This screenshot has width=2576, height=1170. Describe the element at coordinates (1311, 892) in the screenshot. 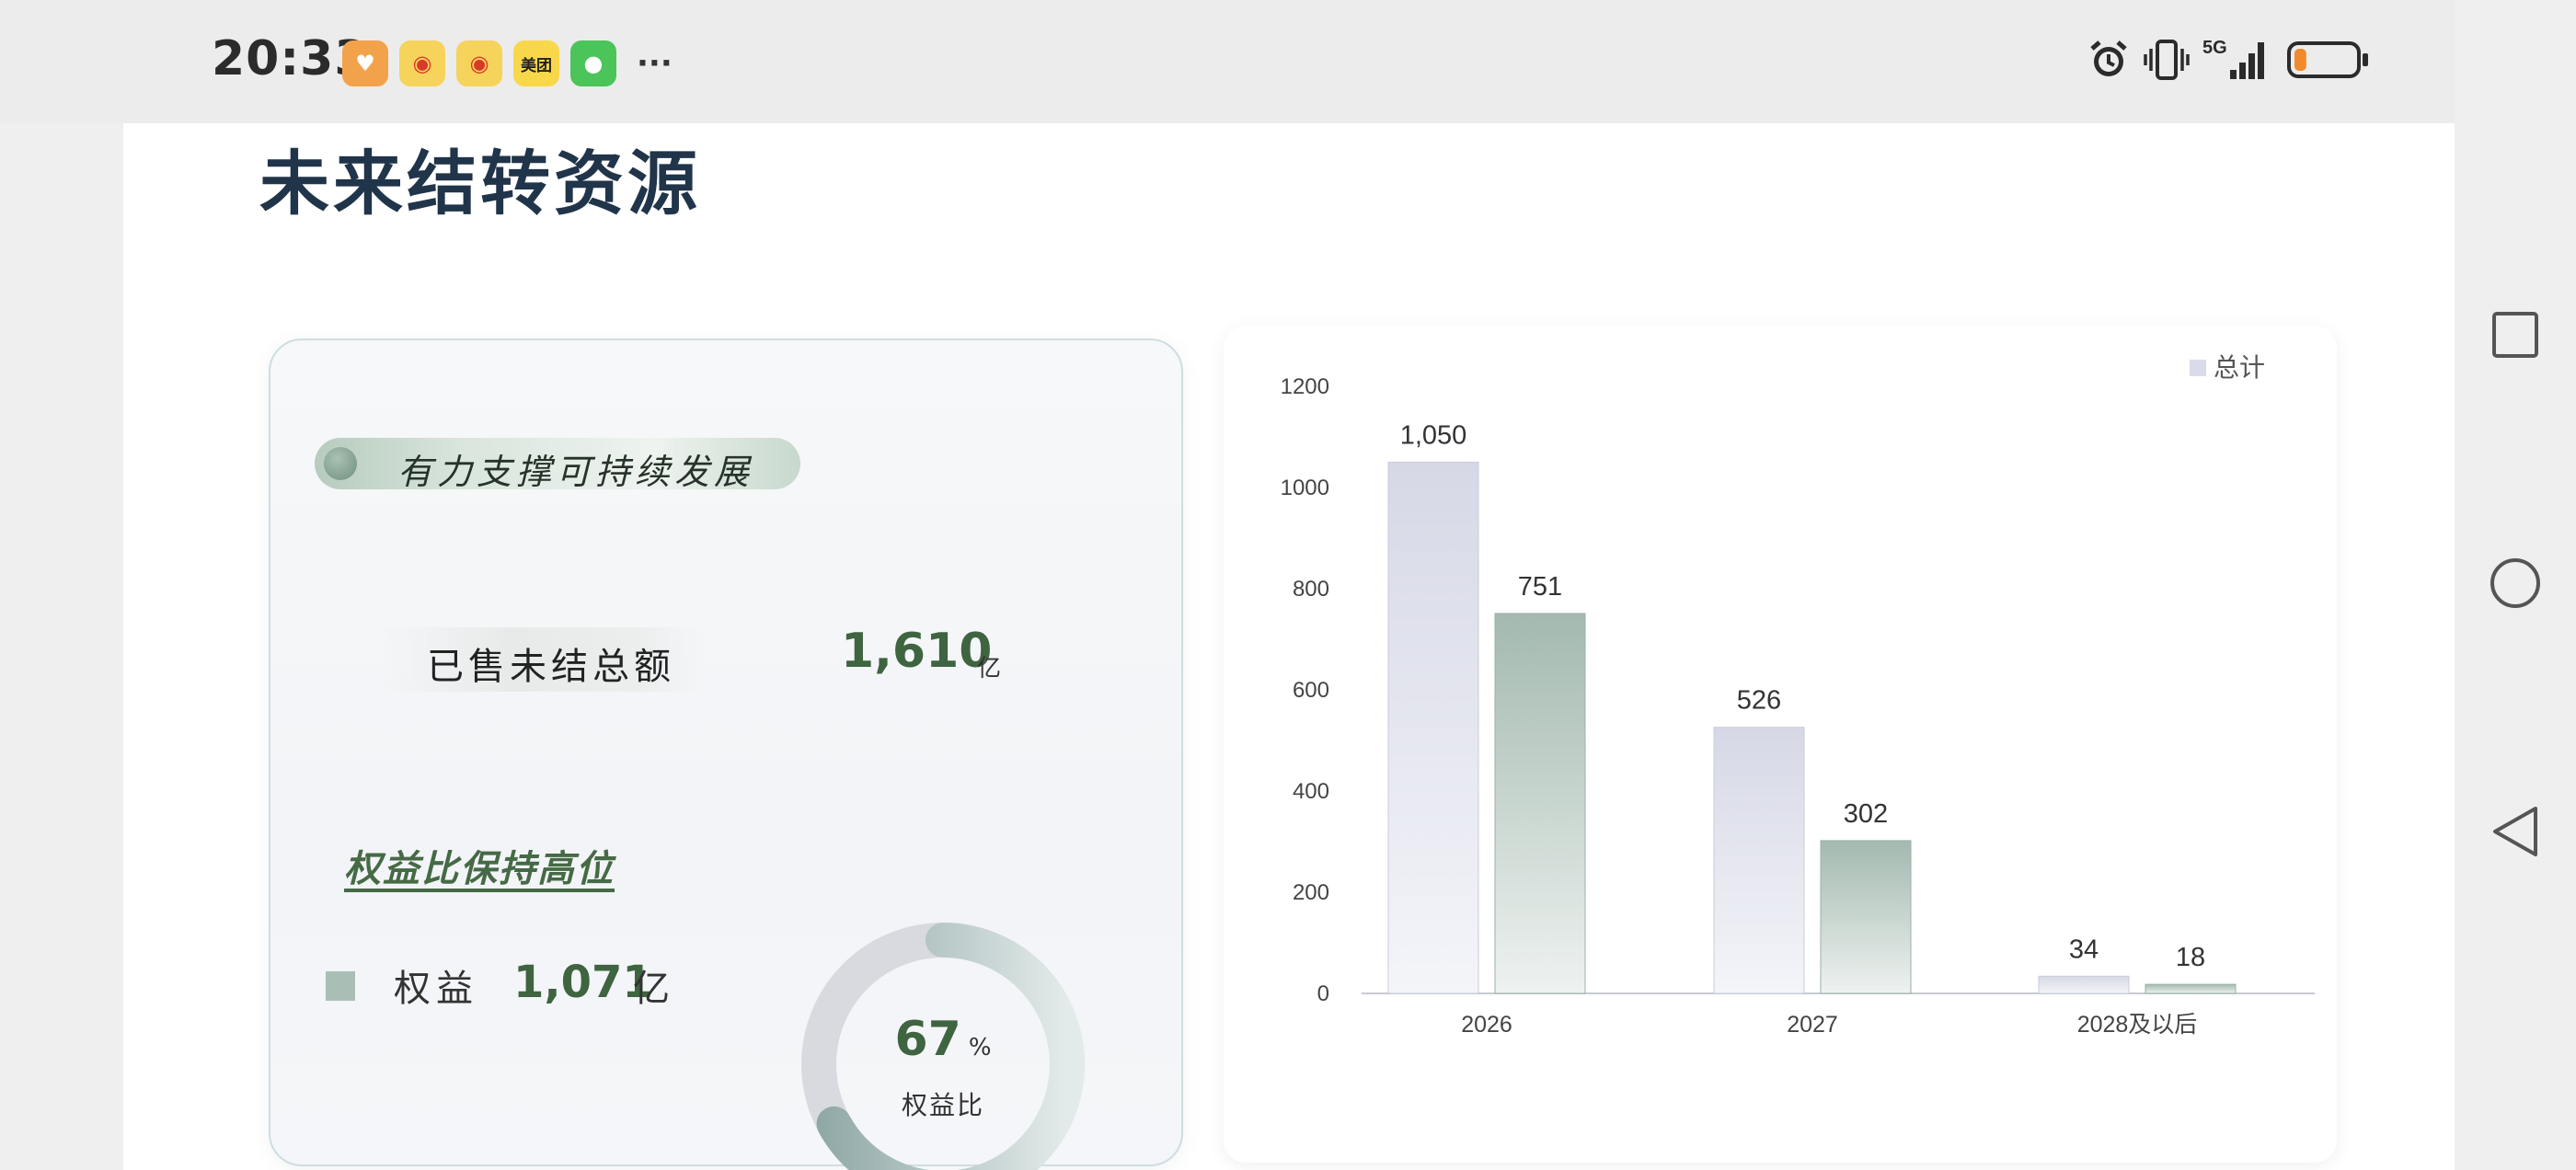

I see `y-tick-label: 200` at that location.